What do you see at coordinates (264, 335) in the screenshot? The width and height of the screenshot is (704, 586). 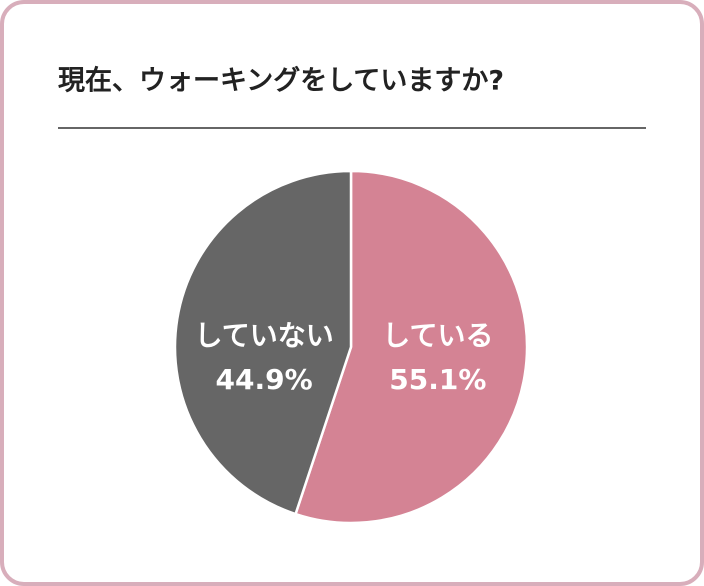 I see `slice-category-label: していない` at bounding box center [264, 335].